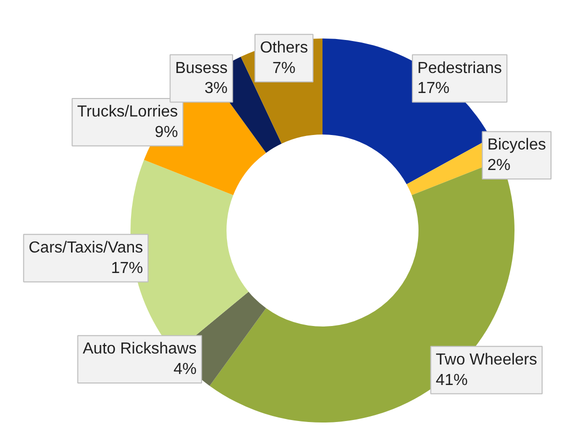  Describe the element at coordinates (498, 165) in the screenshot. I see `data-label: 2%` at that location.